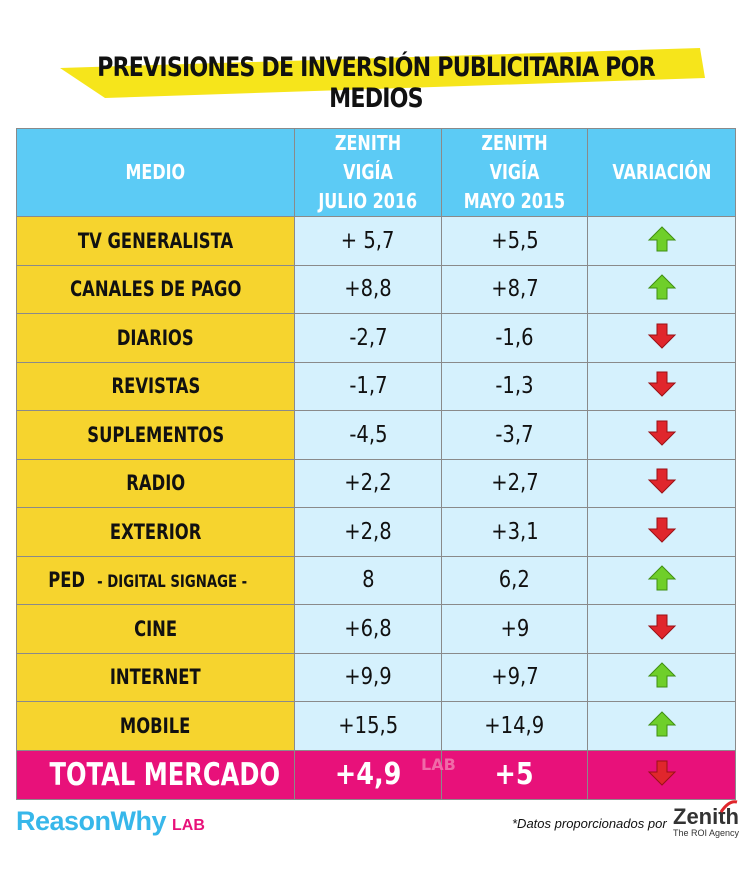 This screenshot has width=752, height=885. I want to click on mayo-2015-value: +2,7, so click(514, 483).